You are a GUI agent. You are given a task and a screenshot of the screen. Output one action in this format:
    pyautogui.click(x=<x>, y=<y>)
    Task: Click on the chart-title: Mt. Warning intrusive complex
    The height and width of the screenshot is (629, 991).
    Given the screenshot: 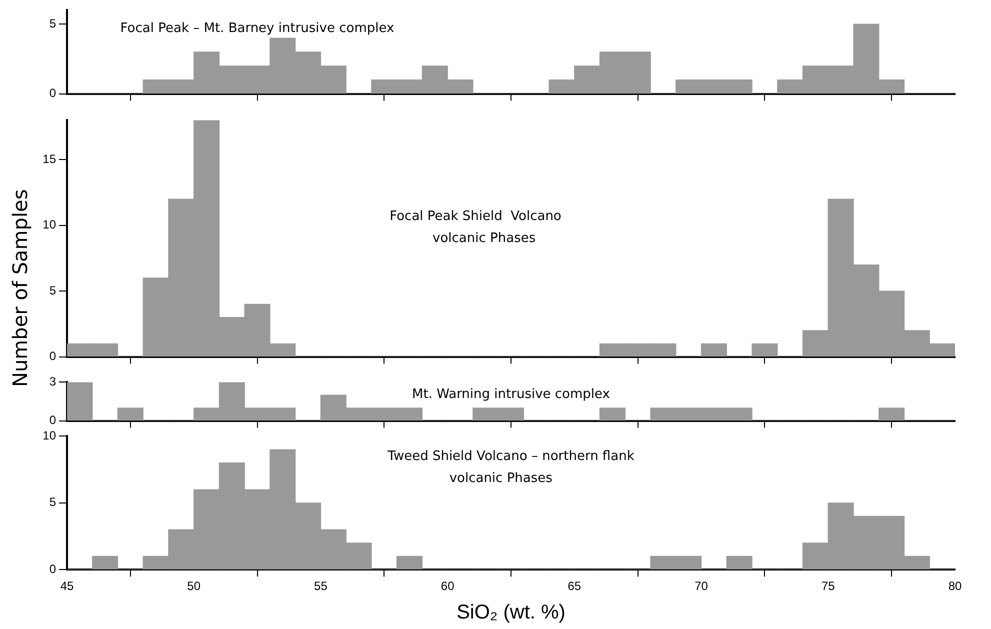 What is the action you would take?
    pyautogui.click(x=511, y=394)
    